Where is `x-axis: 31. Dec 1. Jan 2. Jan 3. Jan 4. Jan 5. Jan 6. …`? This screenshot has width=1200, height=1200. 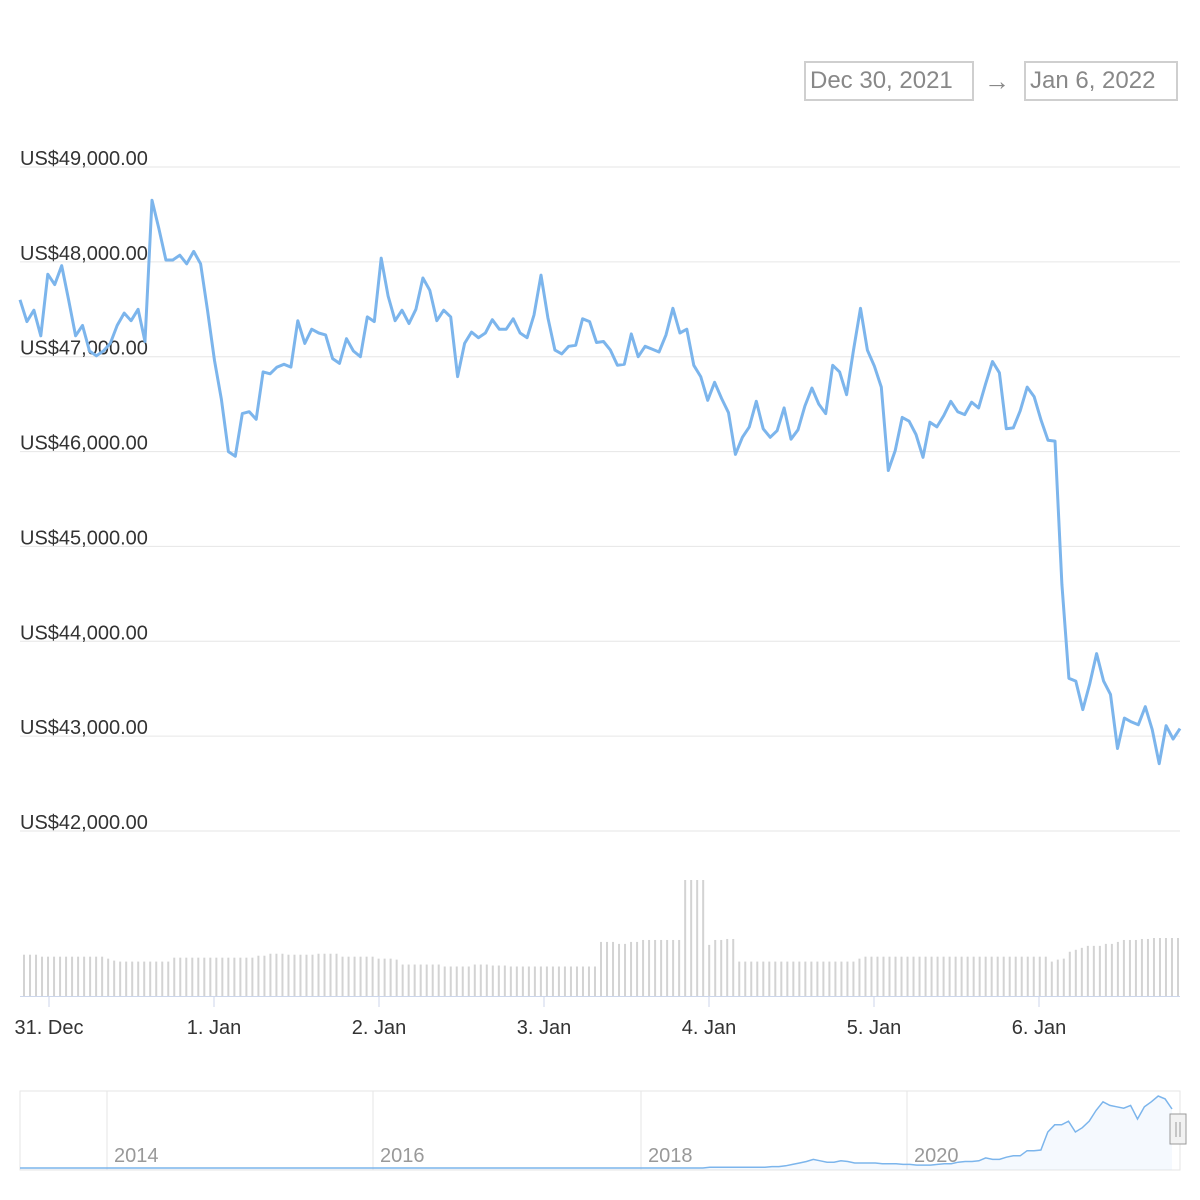
x-axis: 31. Dec 1. Jan 2. Jan 3. Jan 4. Jan 5. Jan 6. … is located at coordinates (597, 1017).